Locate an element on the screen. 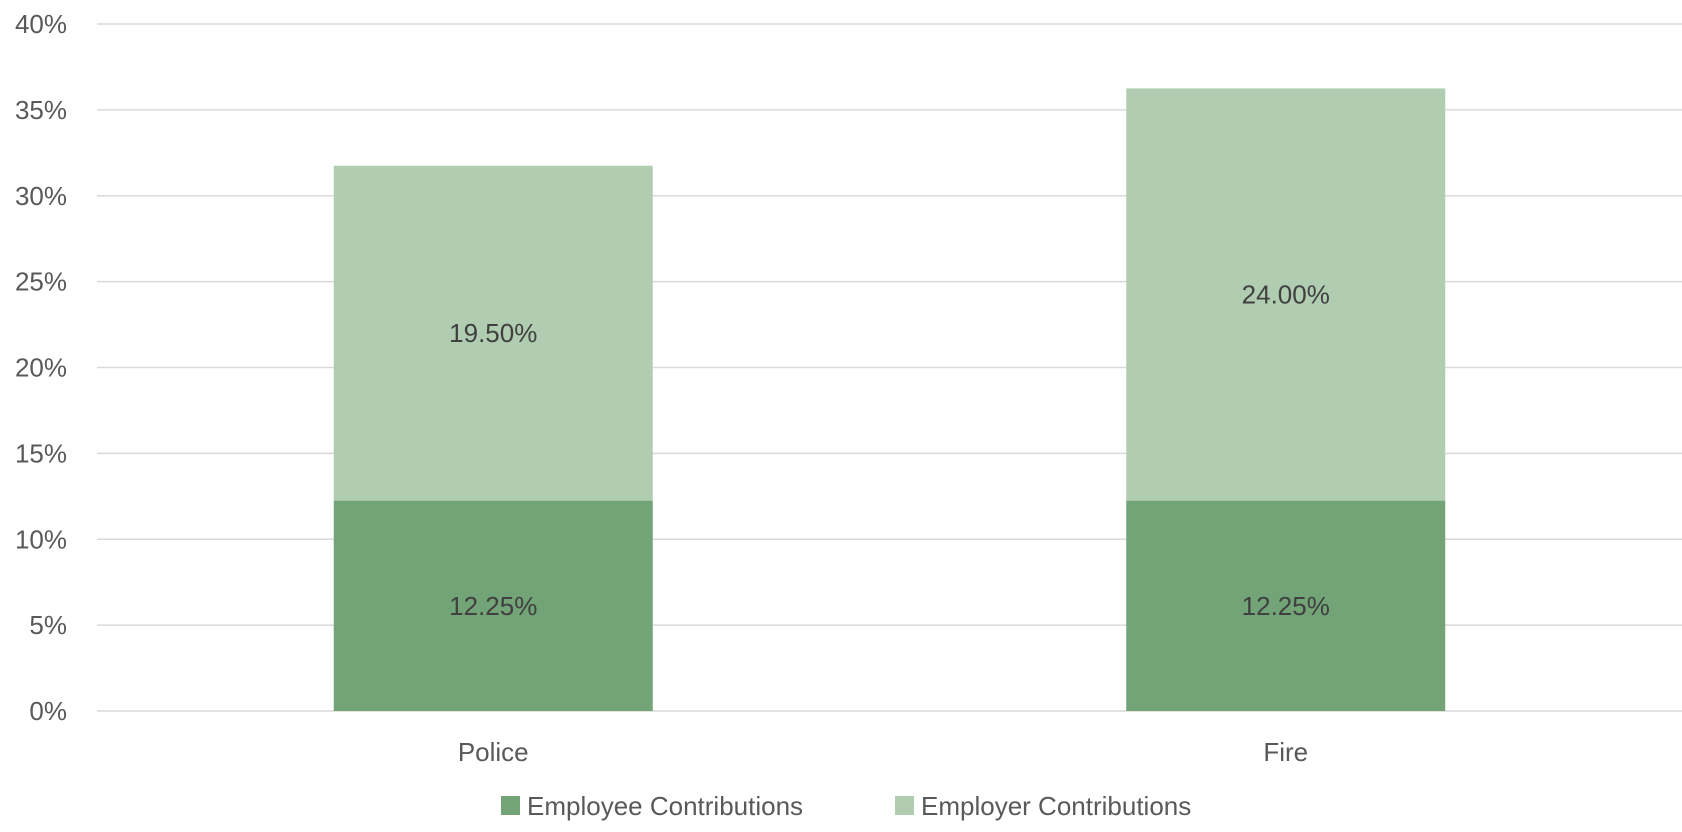 This screenshot has width=1682, height=832. x-tick-label: Fire is located at coordinates (1285, 752).